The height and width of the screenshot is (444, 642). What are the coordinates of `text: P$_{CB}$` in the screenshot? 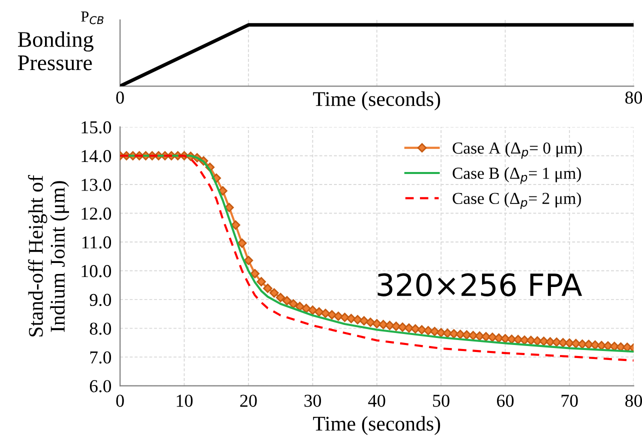 It's located at (92, 18).